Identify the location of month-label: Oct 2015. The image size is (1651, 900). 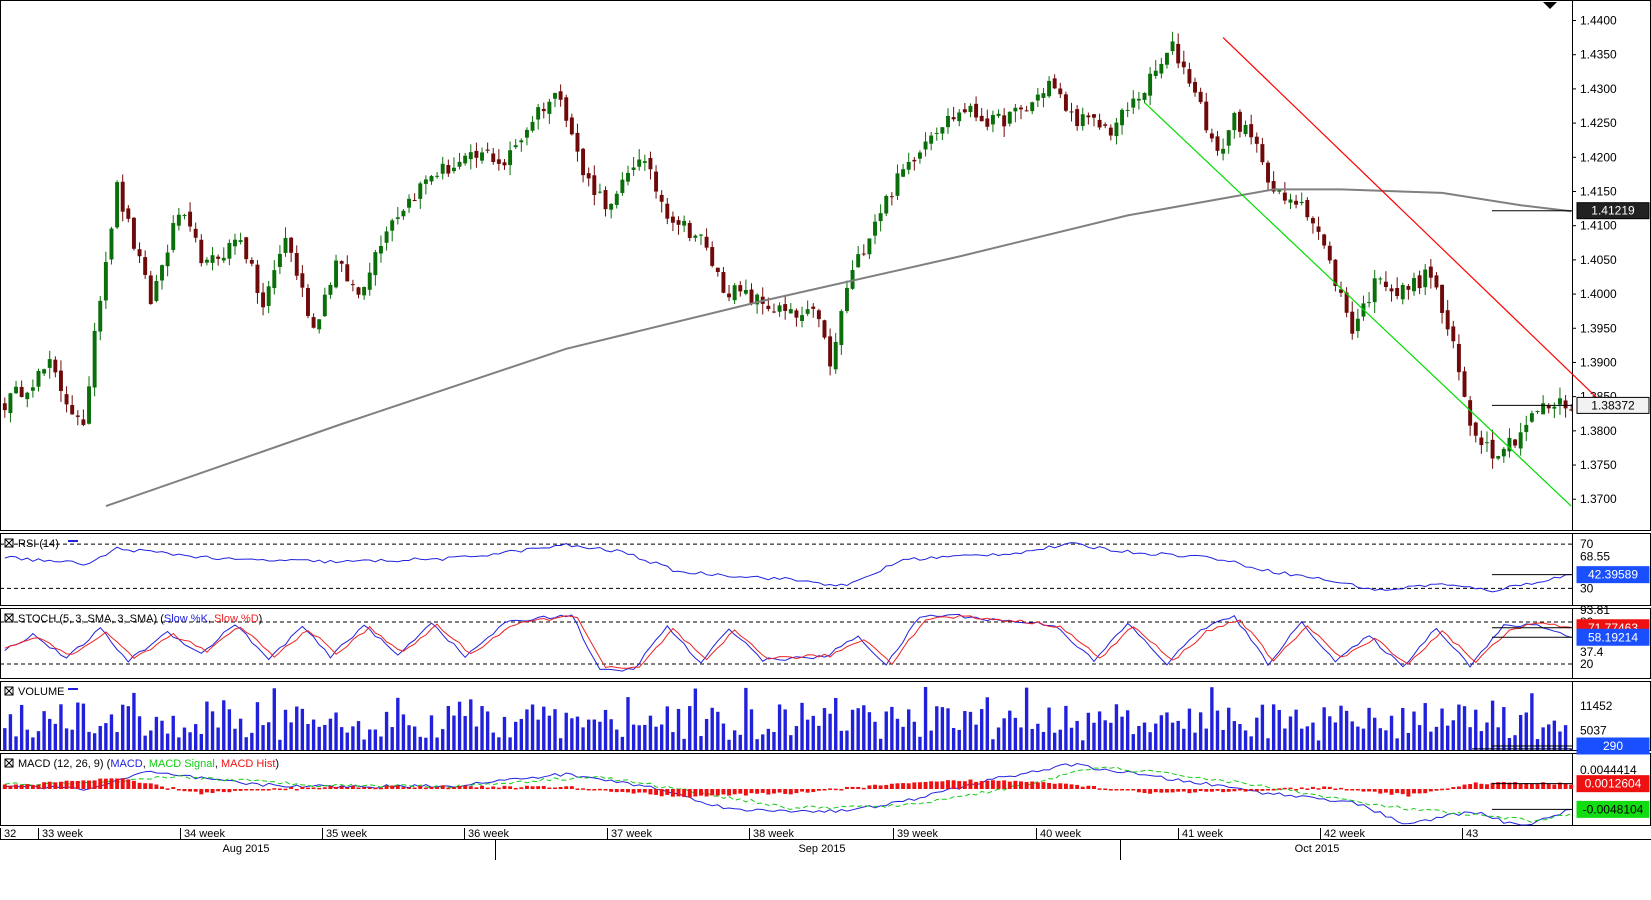
(1317, 849).